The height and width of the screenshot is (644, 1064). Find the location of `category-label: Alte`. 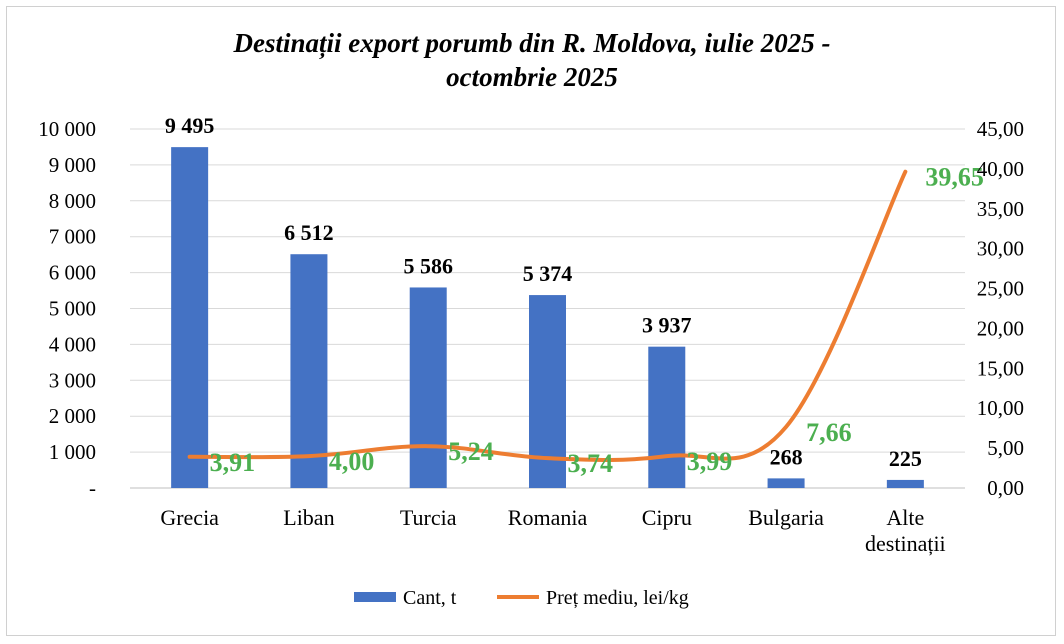

category-label: Alte is located at coordinates (905, 517).